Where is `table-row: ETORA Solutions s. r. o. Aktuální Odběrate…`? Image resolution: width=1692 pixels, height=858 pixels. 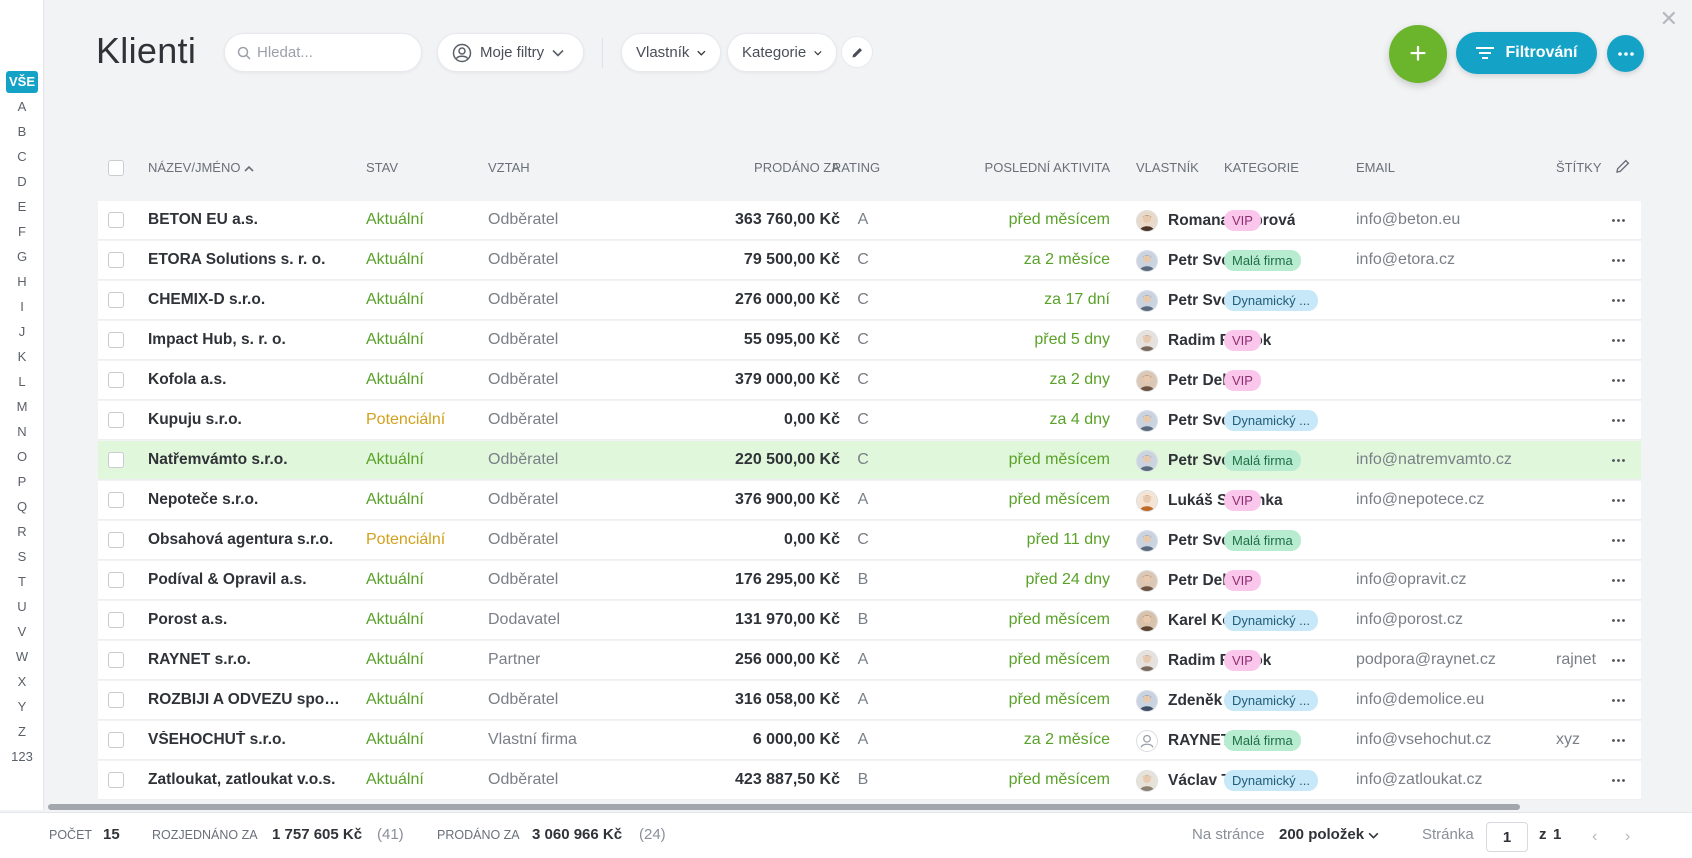
table-row: ETORA Solutions s. r. o. Aktuální Odběrate… is located at coordinates (869, 260).